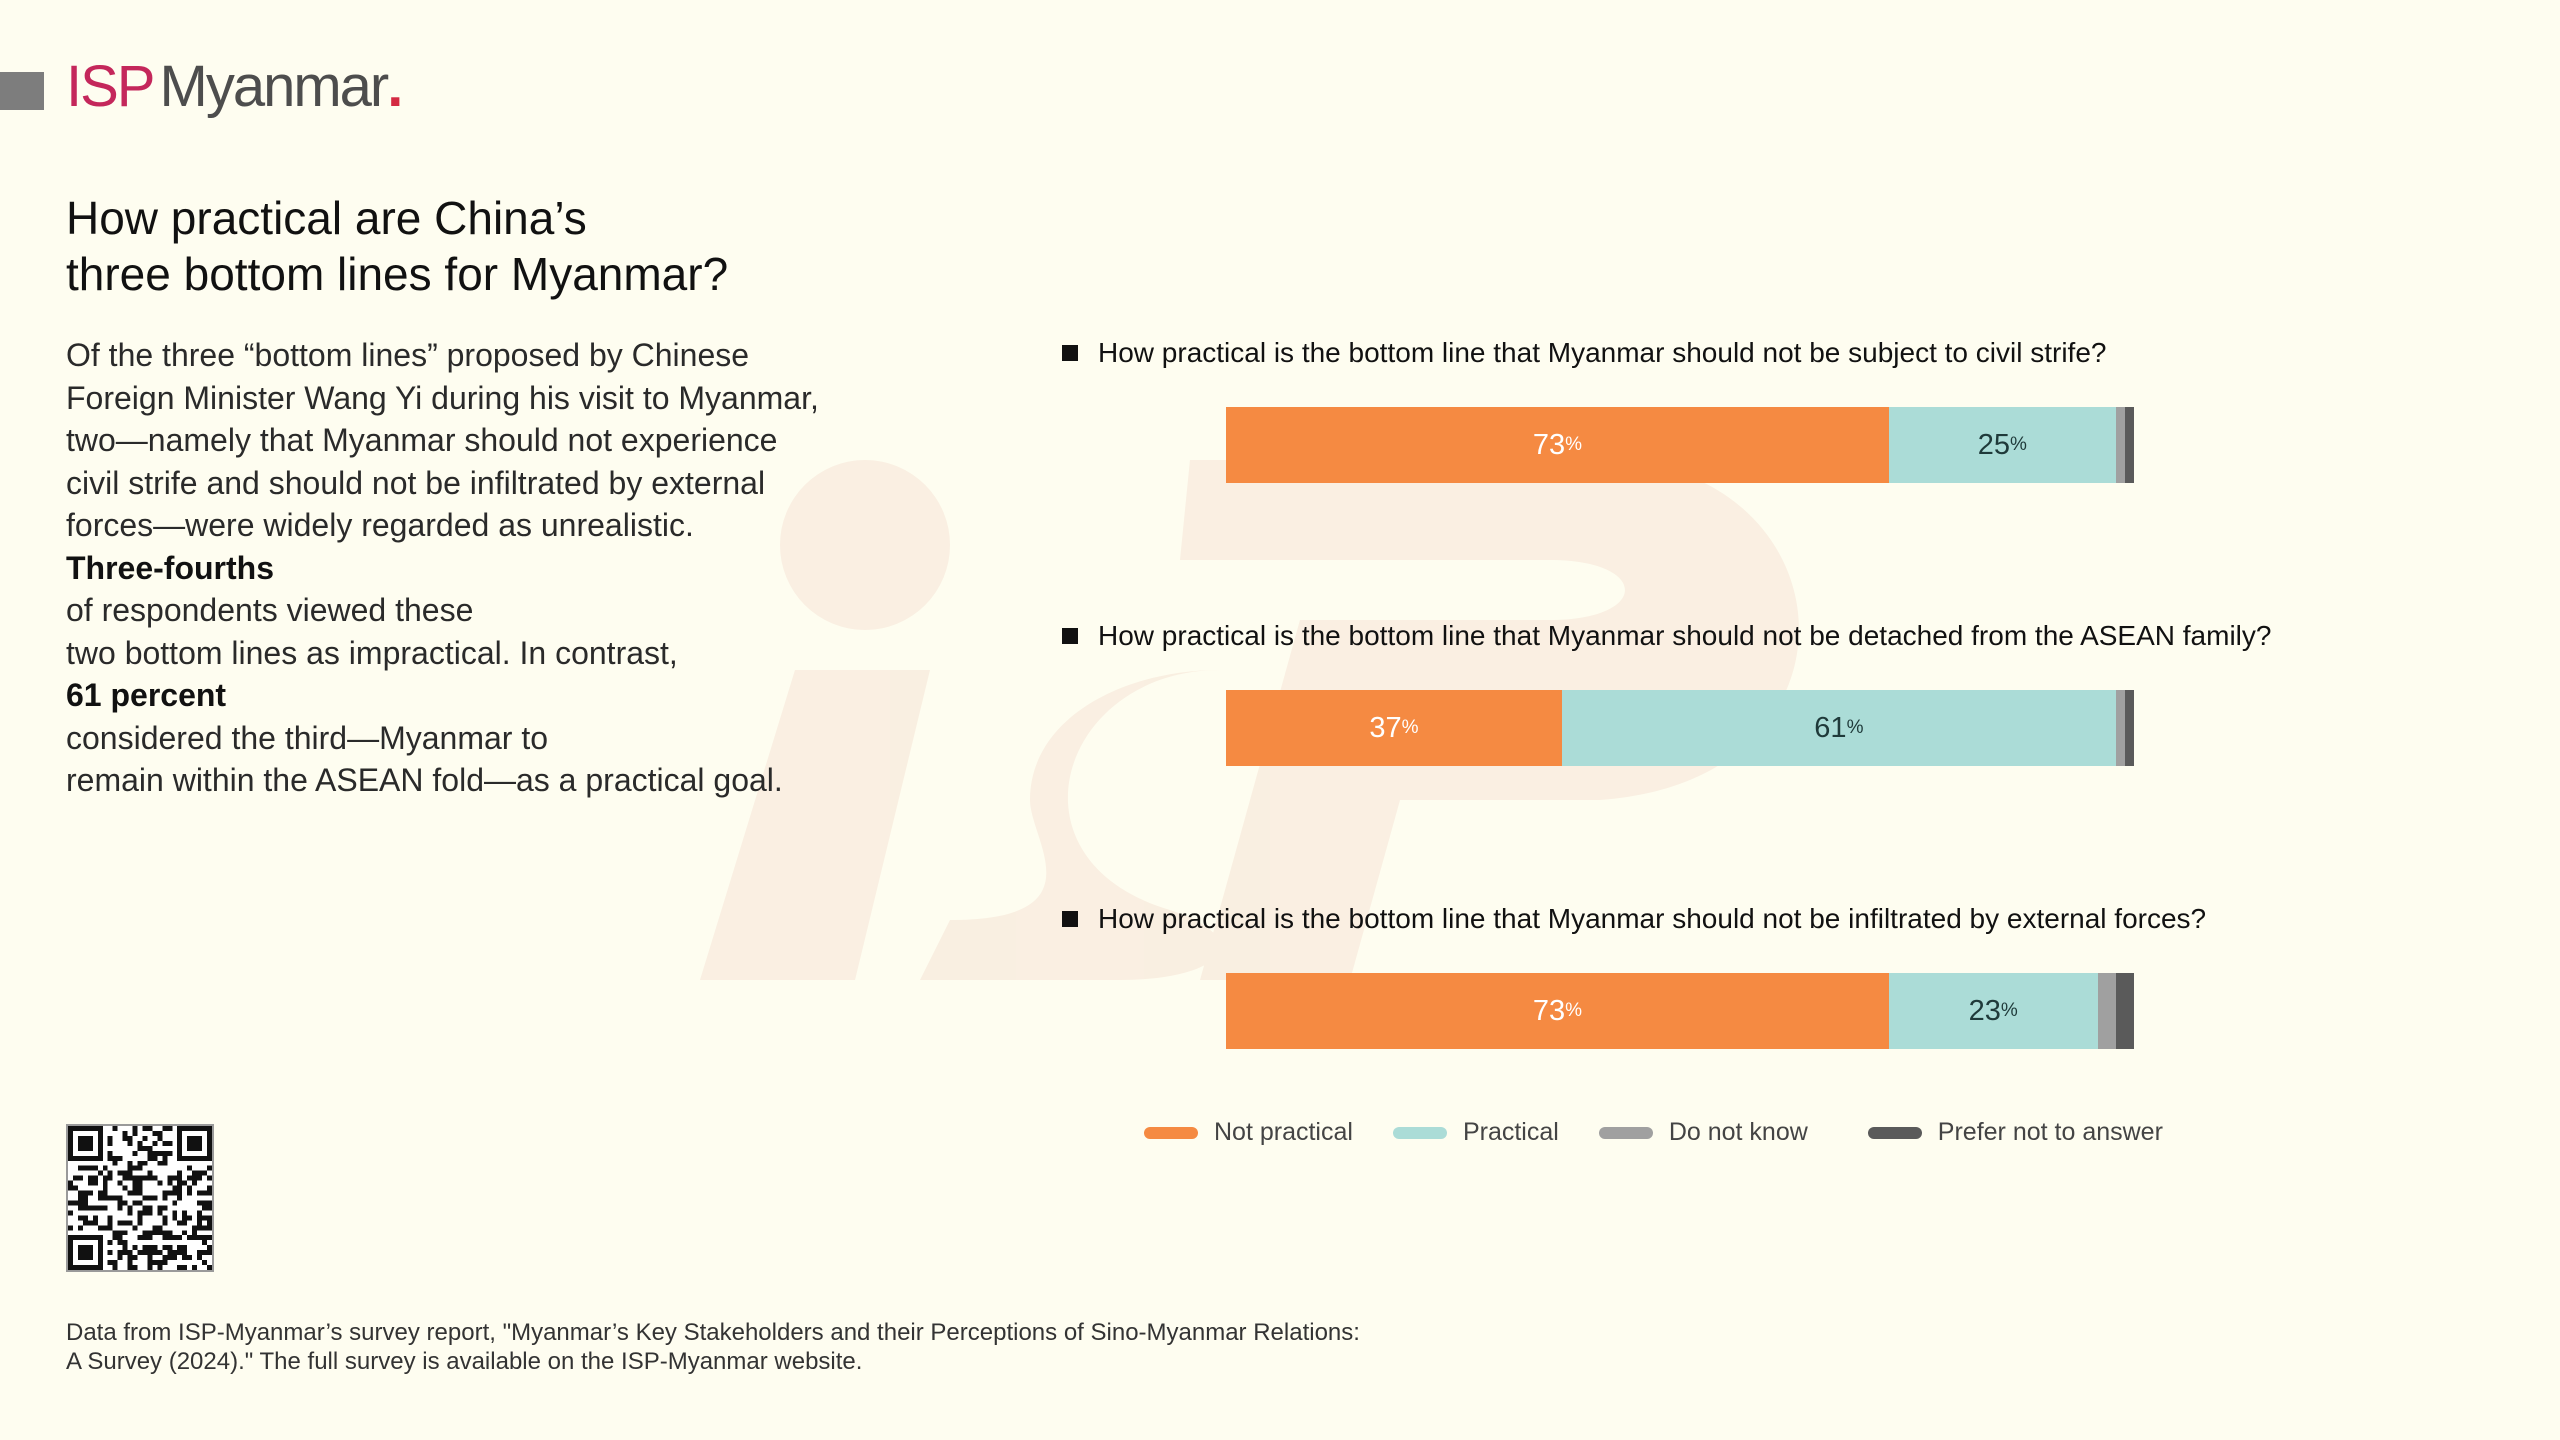 This screenshot has height=1440, width=2560. What do you see at coordinates (307, 737) in the screenshot?
I see `intro-text: considered the third—Myanmar to` at bounding box center [307, 737].